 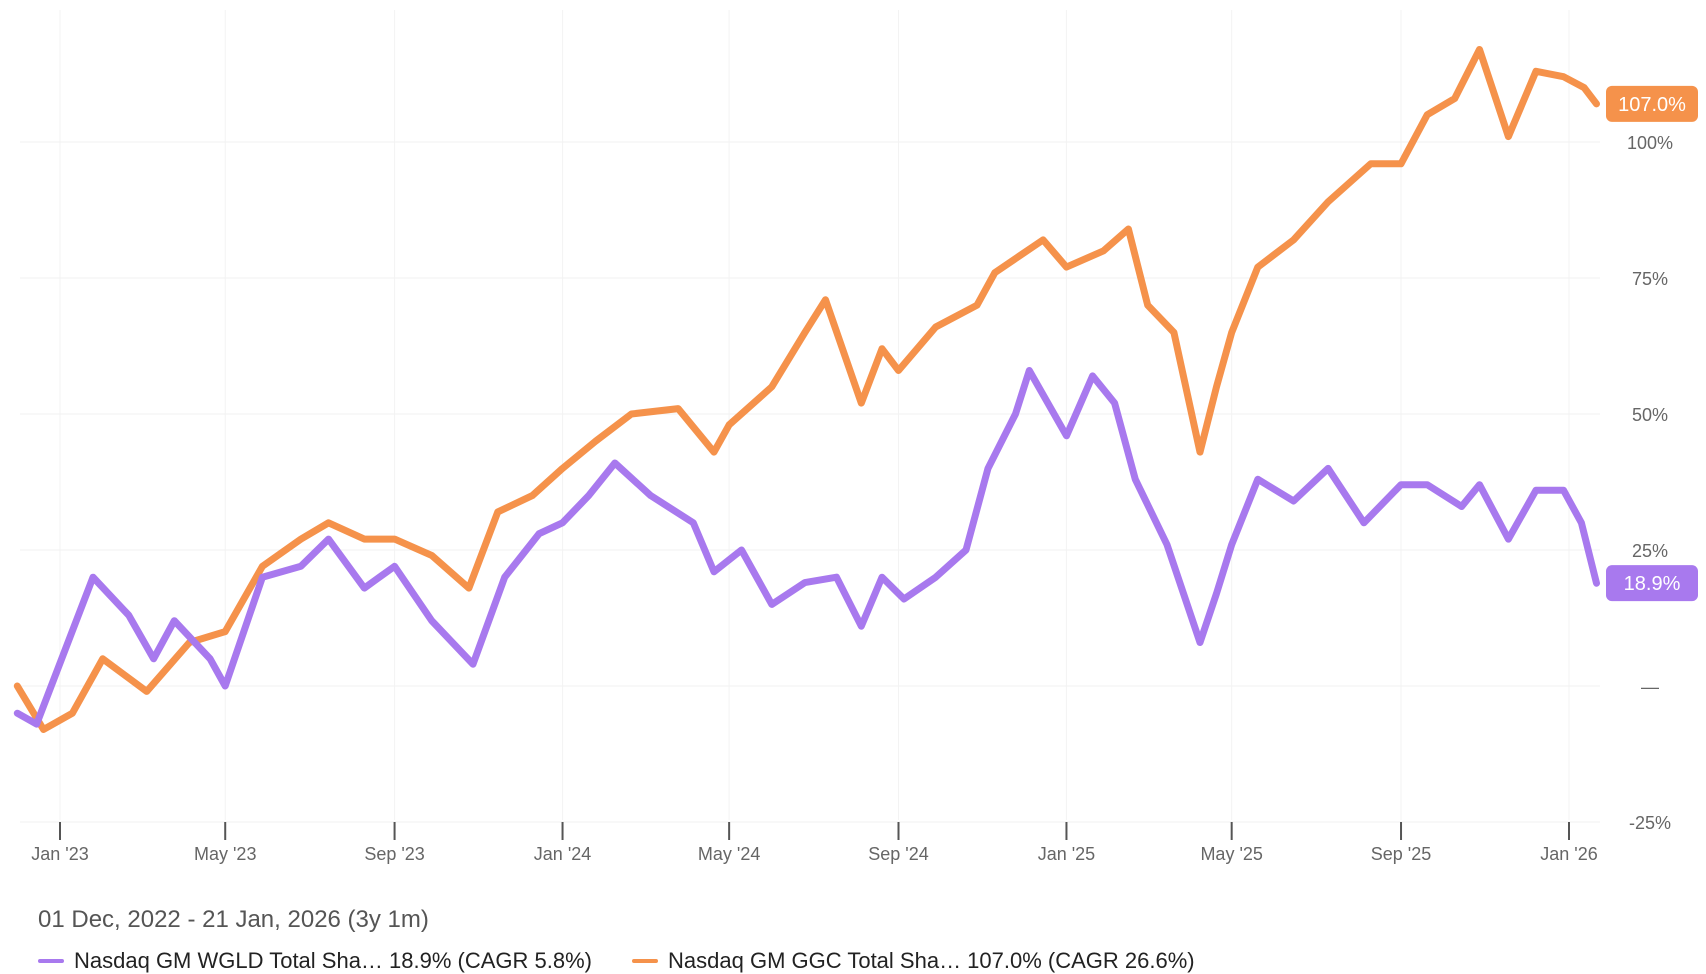 I want to click on end-label-purple: 18.9%, so click(x=1652, y=584).